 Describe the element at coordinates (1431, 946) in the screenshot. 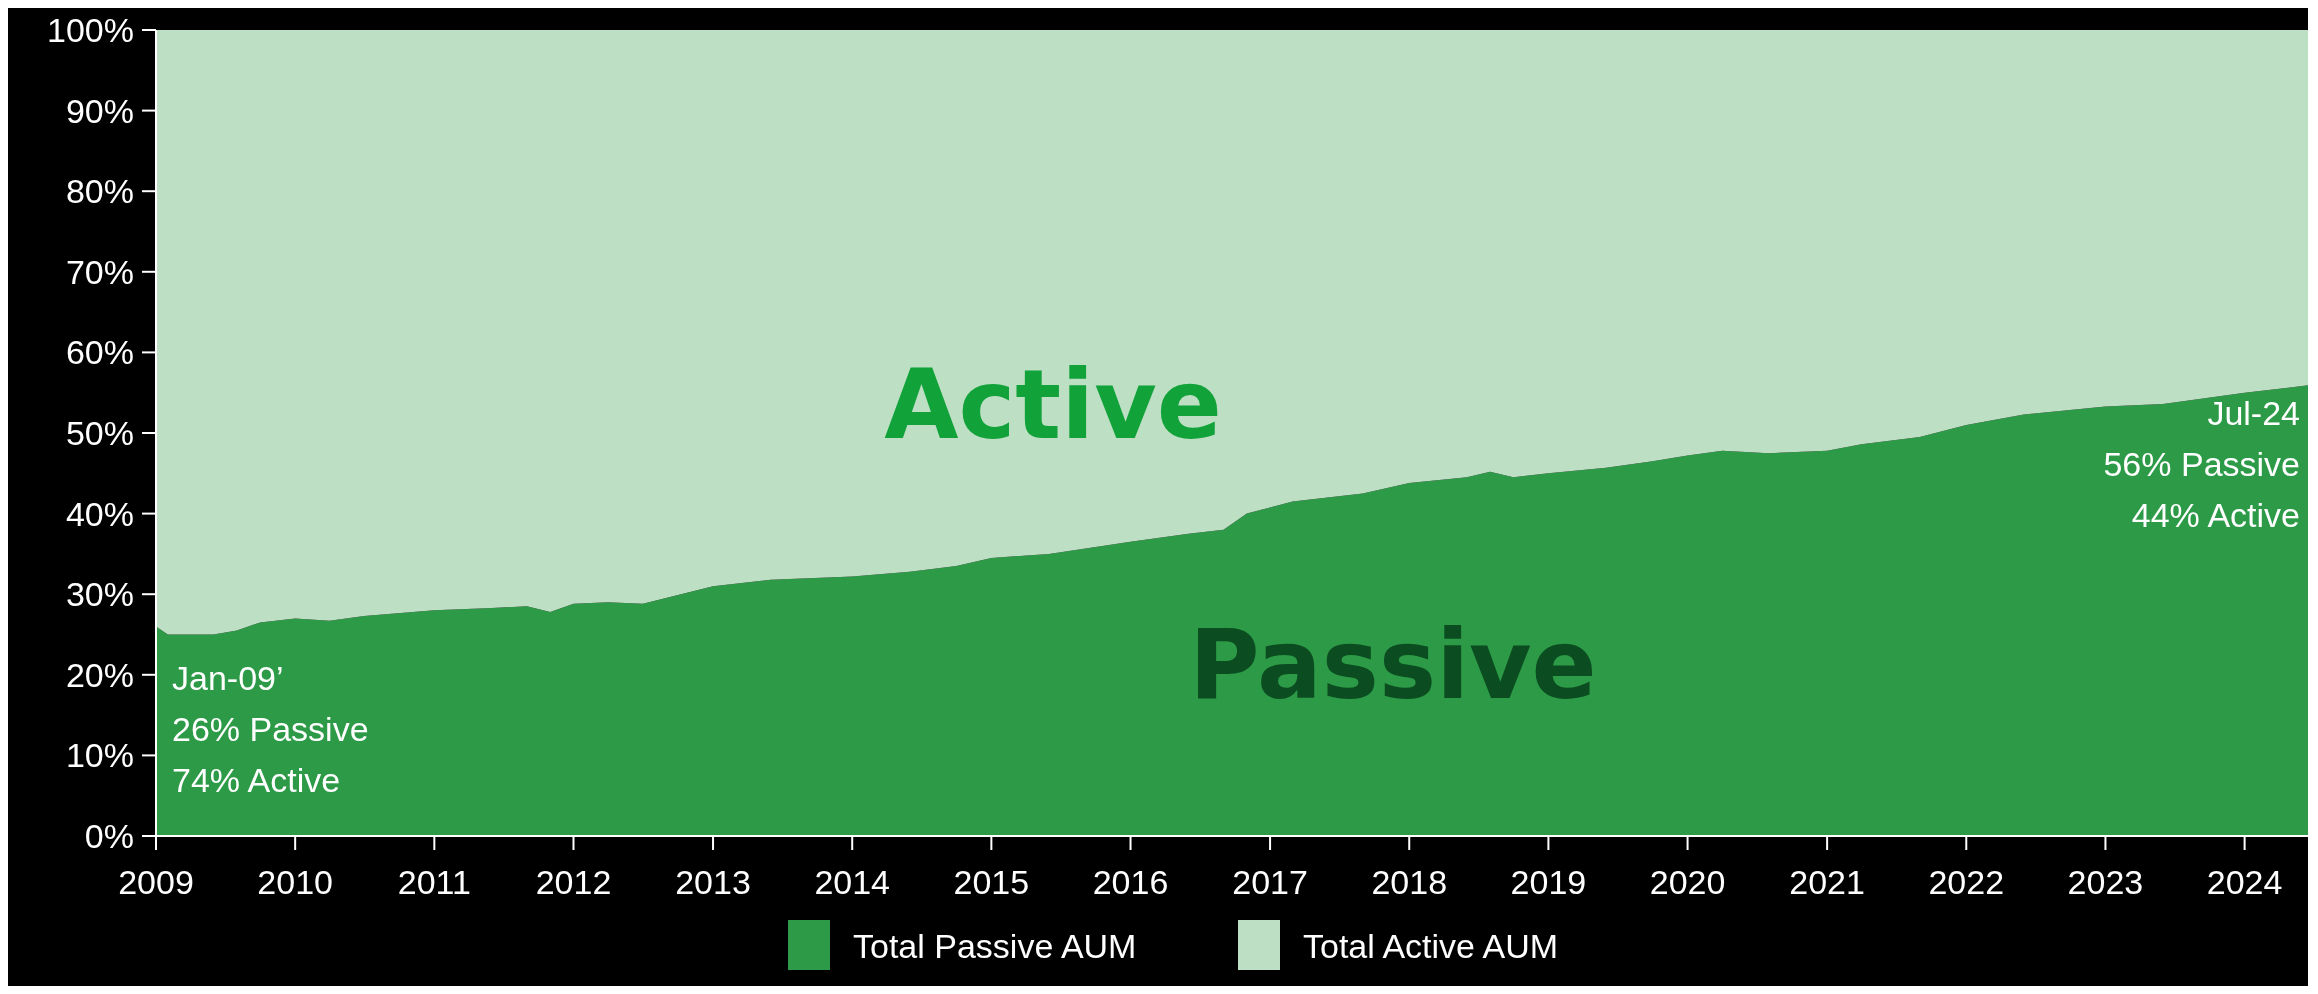

I see `legend-label: Total Active AUM` at that location.